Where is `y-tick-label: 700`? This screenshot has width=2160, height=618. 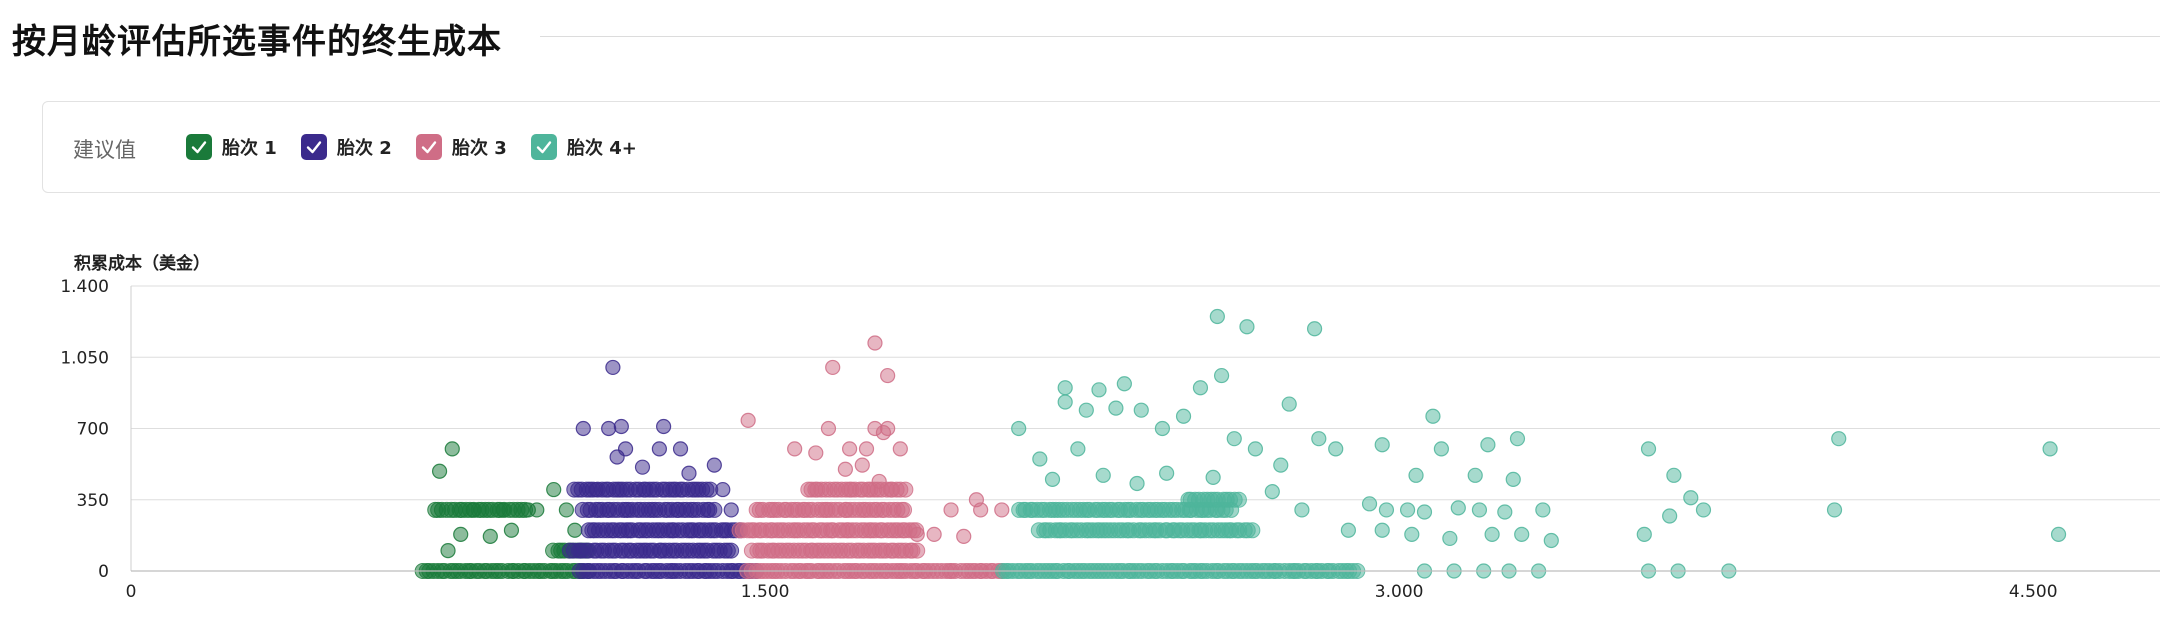
y-tick-label: 700 is located at coordinates (93, 430).